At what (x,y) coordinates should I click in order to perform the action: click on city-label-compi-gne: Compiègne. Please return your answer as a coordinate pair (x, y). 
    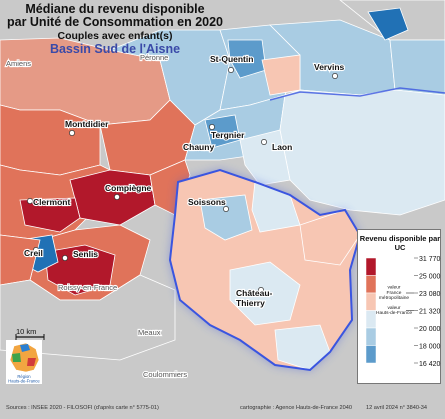
    Looking at the image, I should click on (128, 188).